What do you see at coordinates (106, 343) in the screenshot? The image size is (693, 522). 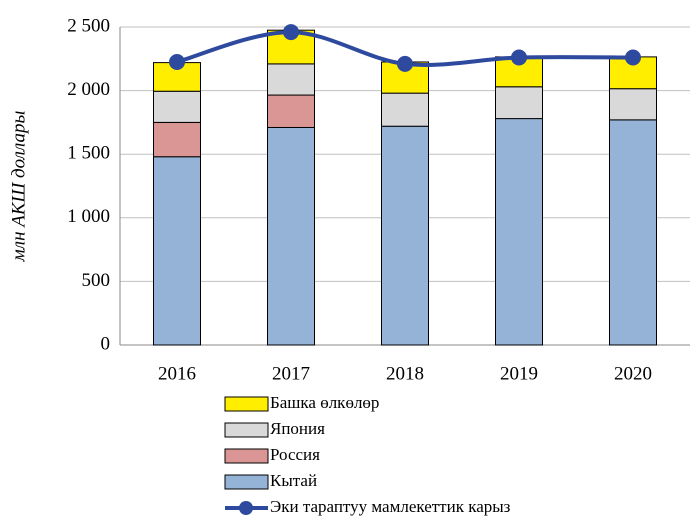 I see `y-tick-label: 0` at bounding box center [106, 343].